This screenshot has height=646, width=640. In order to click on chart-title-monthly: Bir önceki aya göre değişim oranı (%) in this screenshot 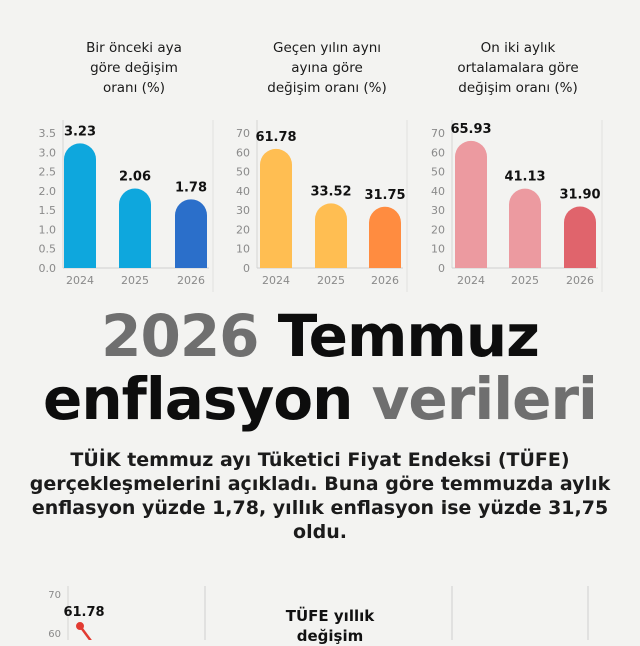, I will do `click(134, 68)`.